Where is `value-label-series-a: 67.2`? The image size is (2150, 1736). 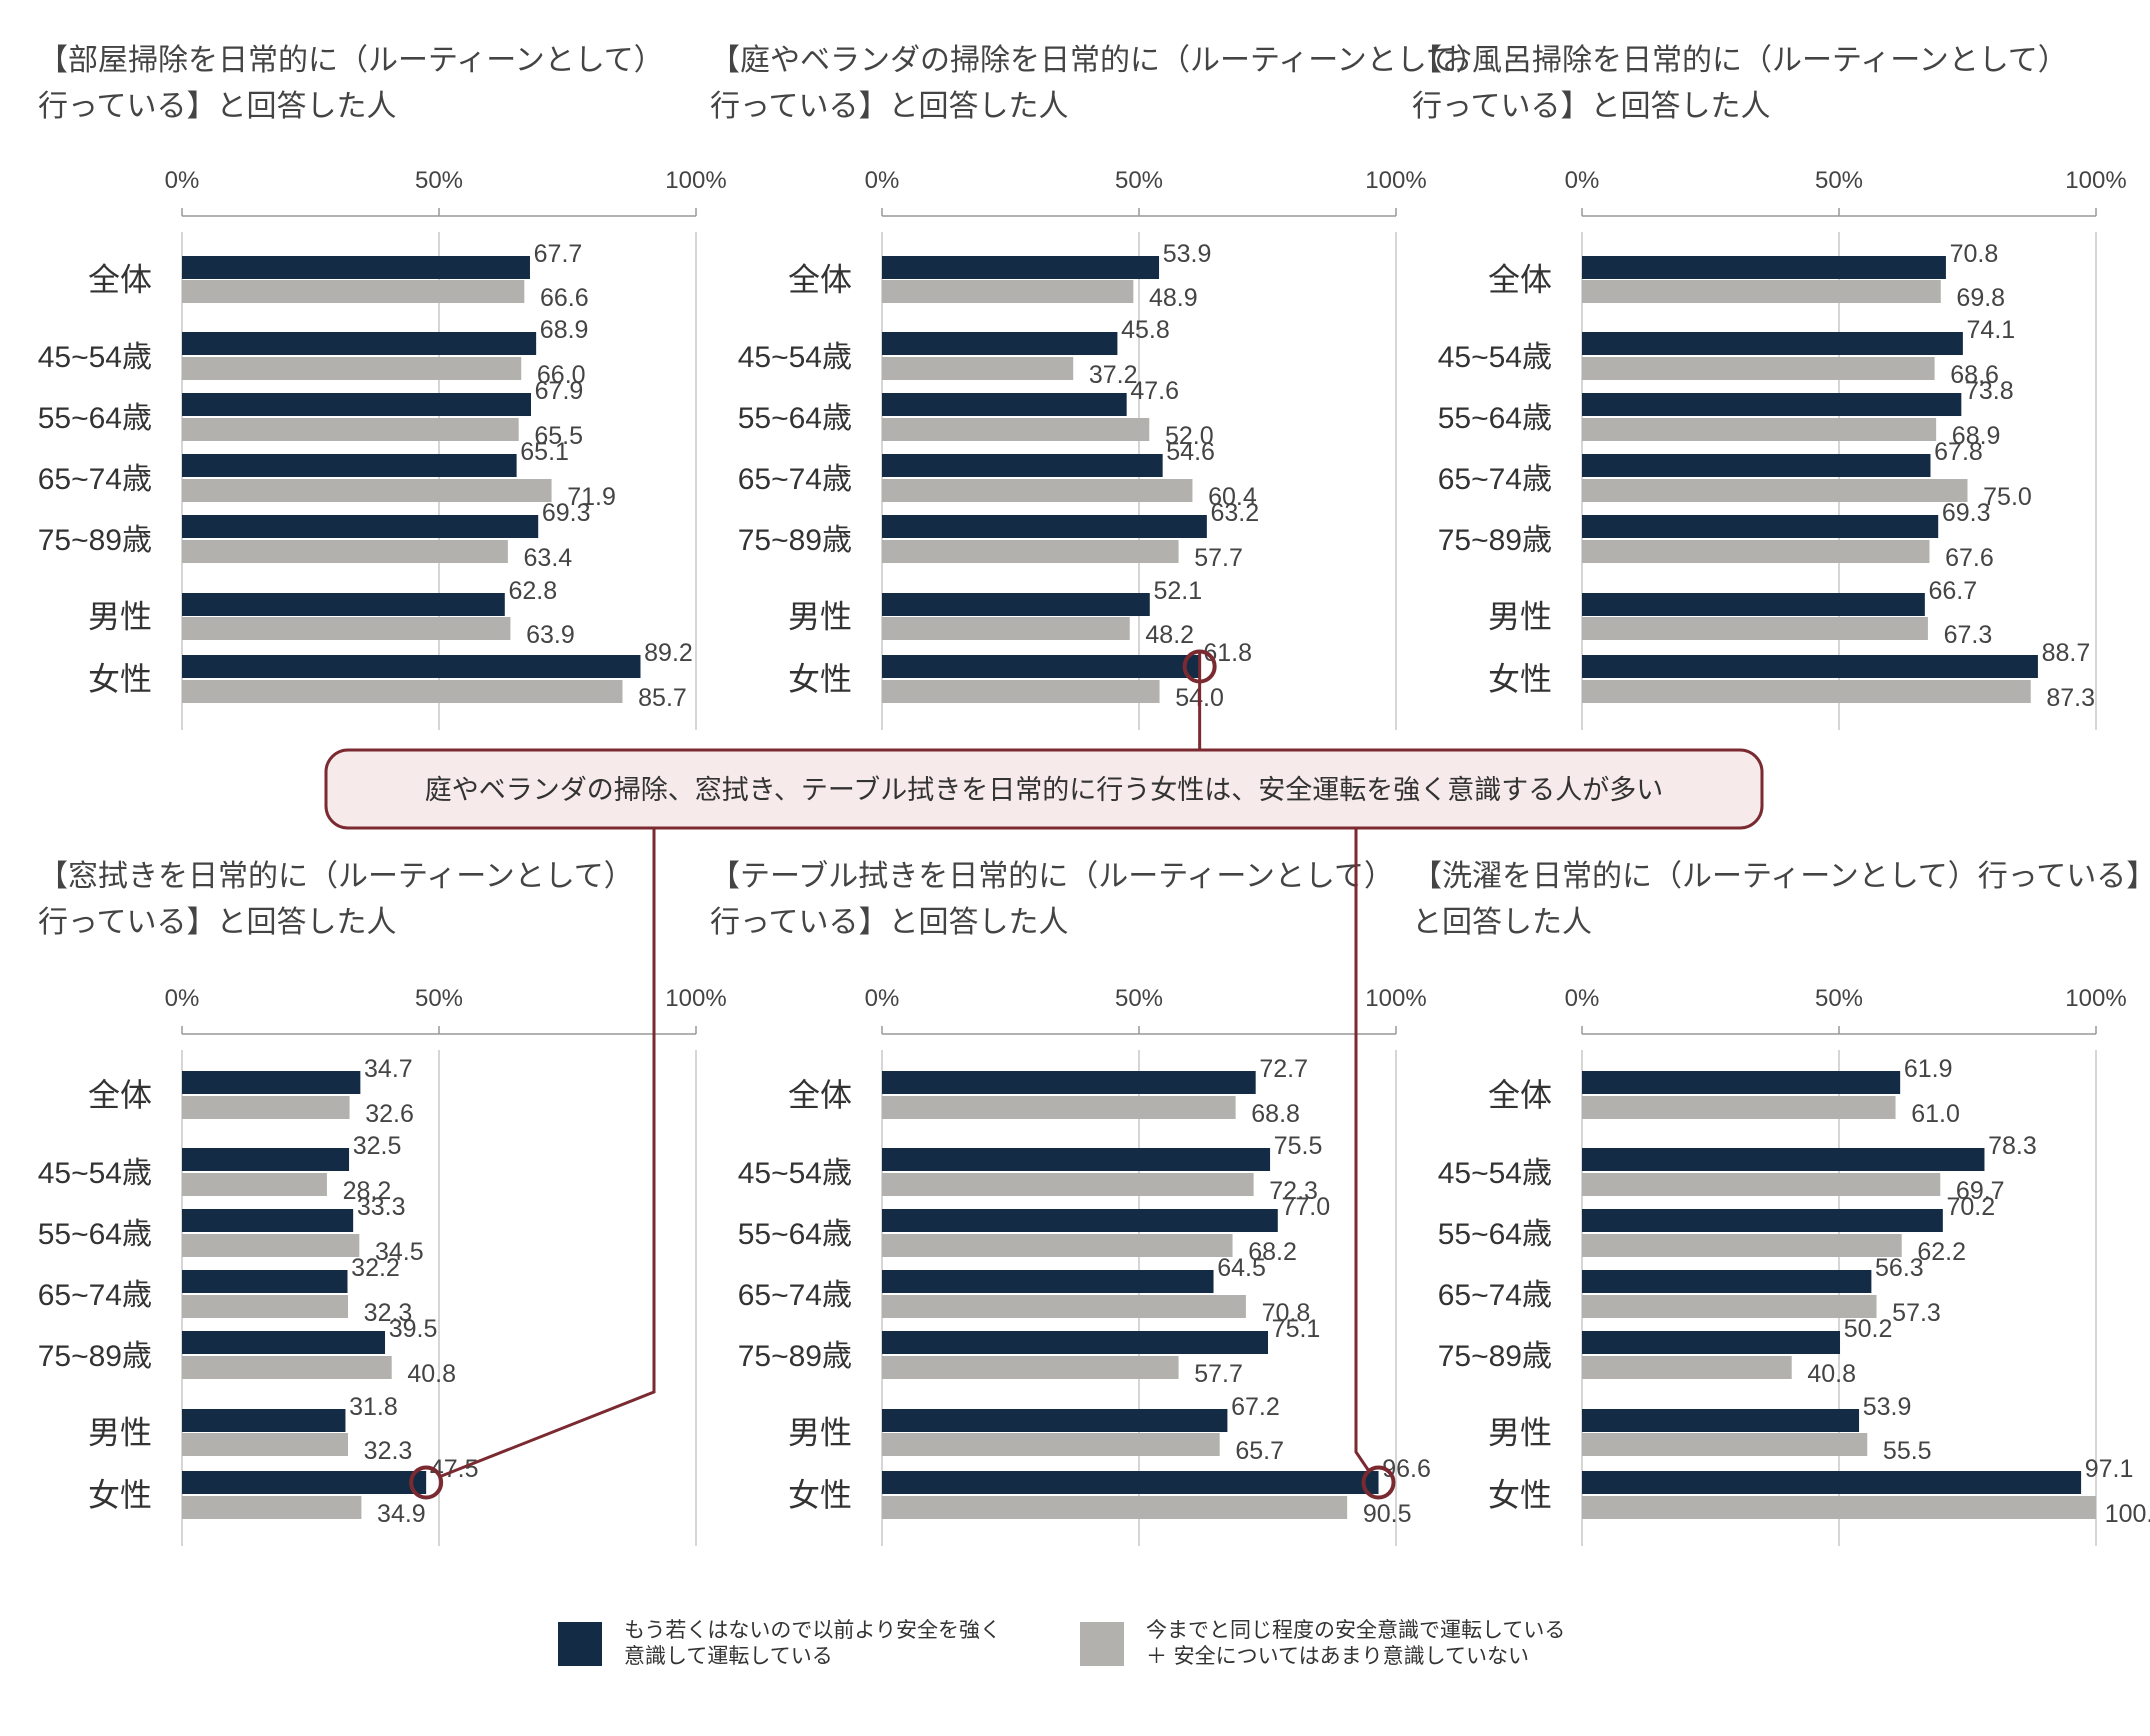 value-label-series-a: 67.2 is located at coordinates (1255, 1407).